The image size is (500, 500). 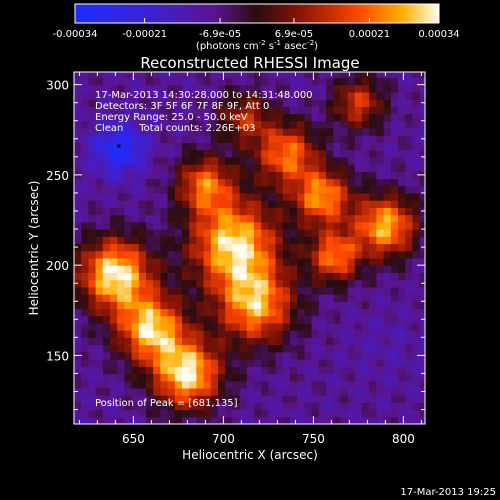 What do you see at coordinates (403, 439) in the screenshot?
I see `x-tick-label: 800` at bounding box center [403, 439].